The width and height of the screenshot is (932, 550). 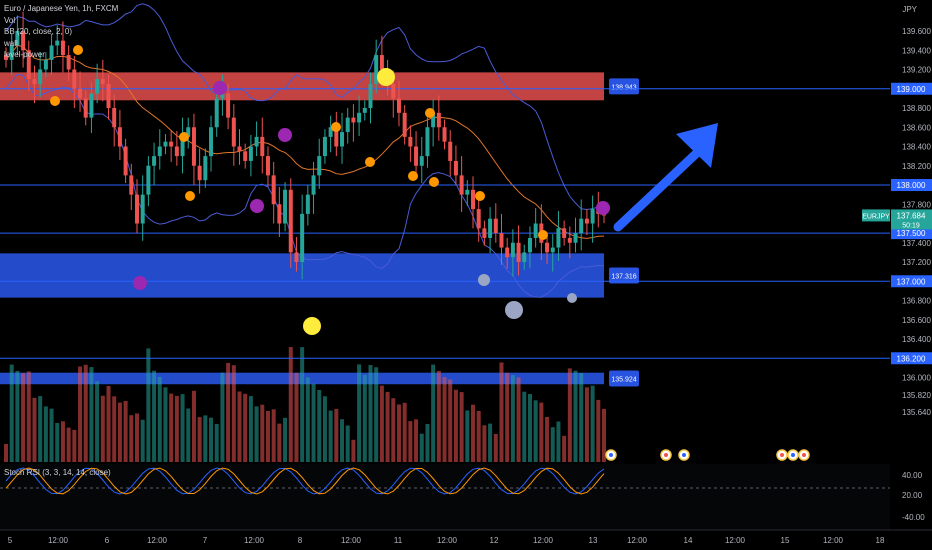 I want to click on volume-layer, so click(x=305, y=404).